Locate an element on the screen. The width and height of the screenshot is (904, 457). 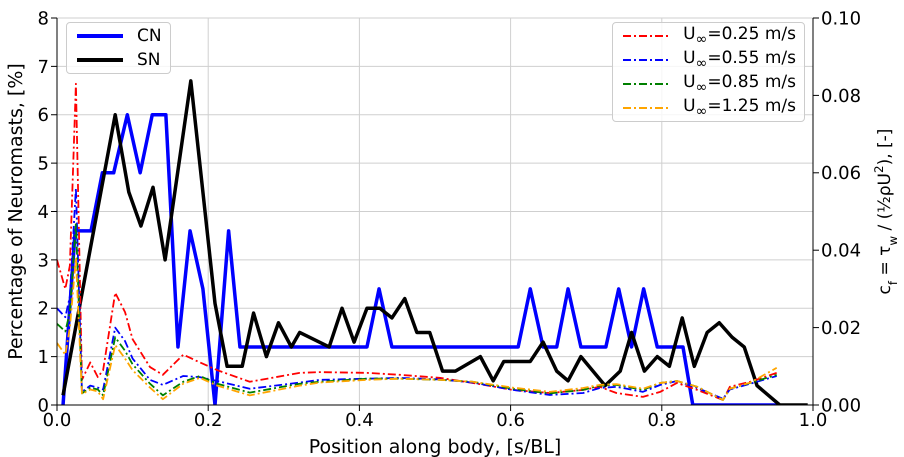
y2-tick-label: 0.06 is located at coordinates (841, 173).